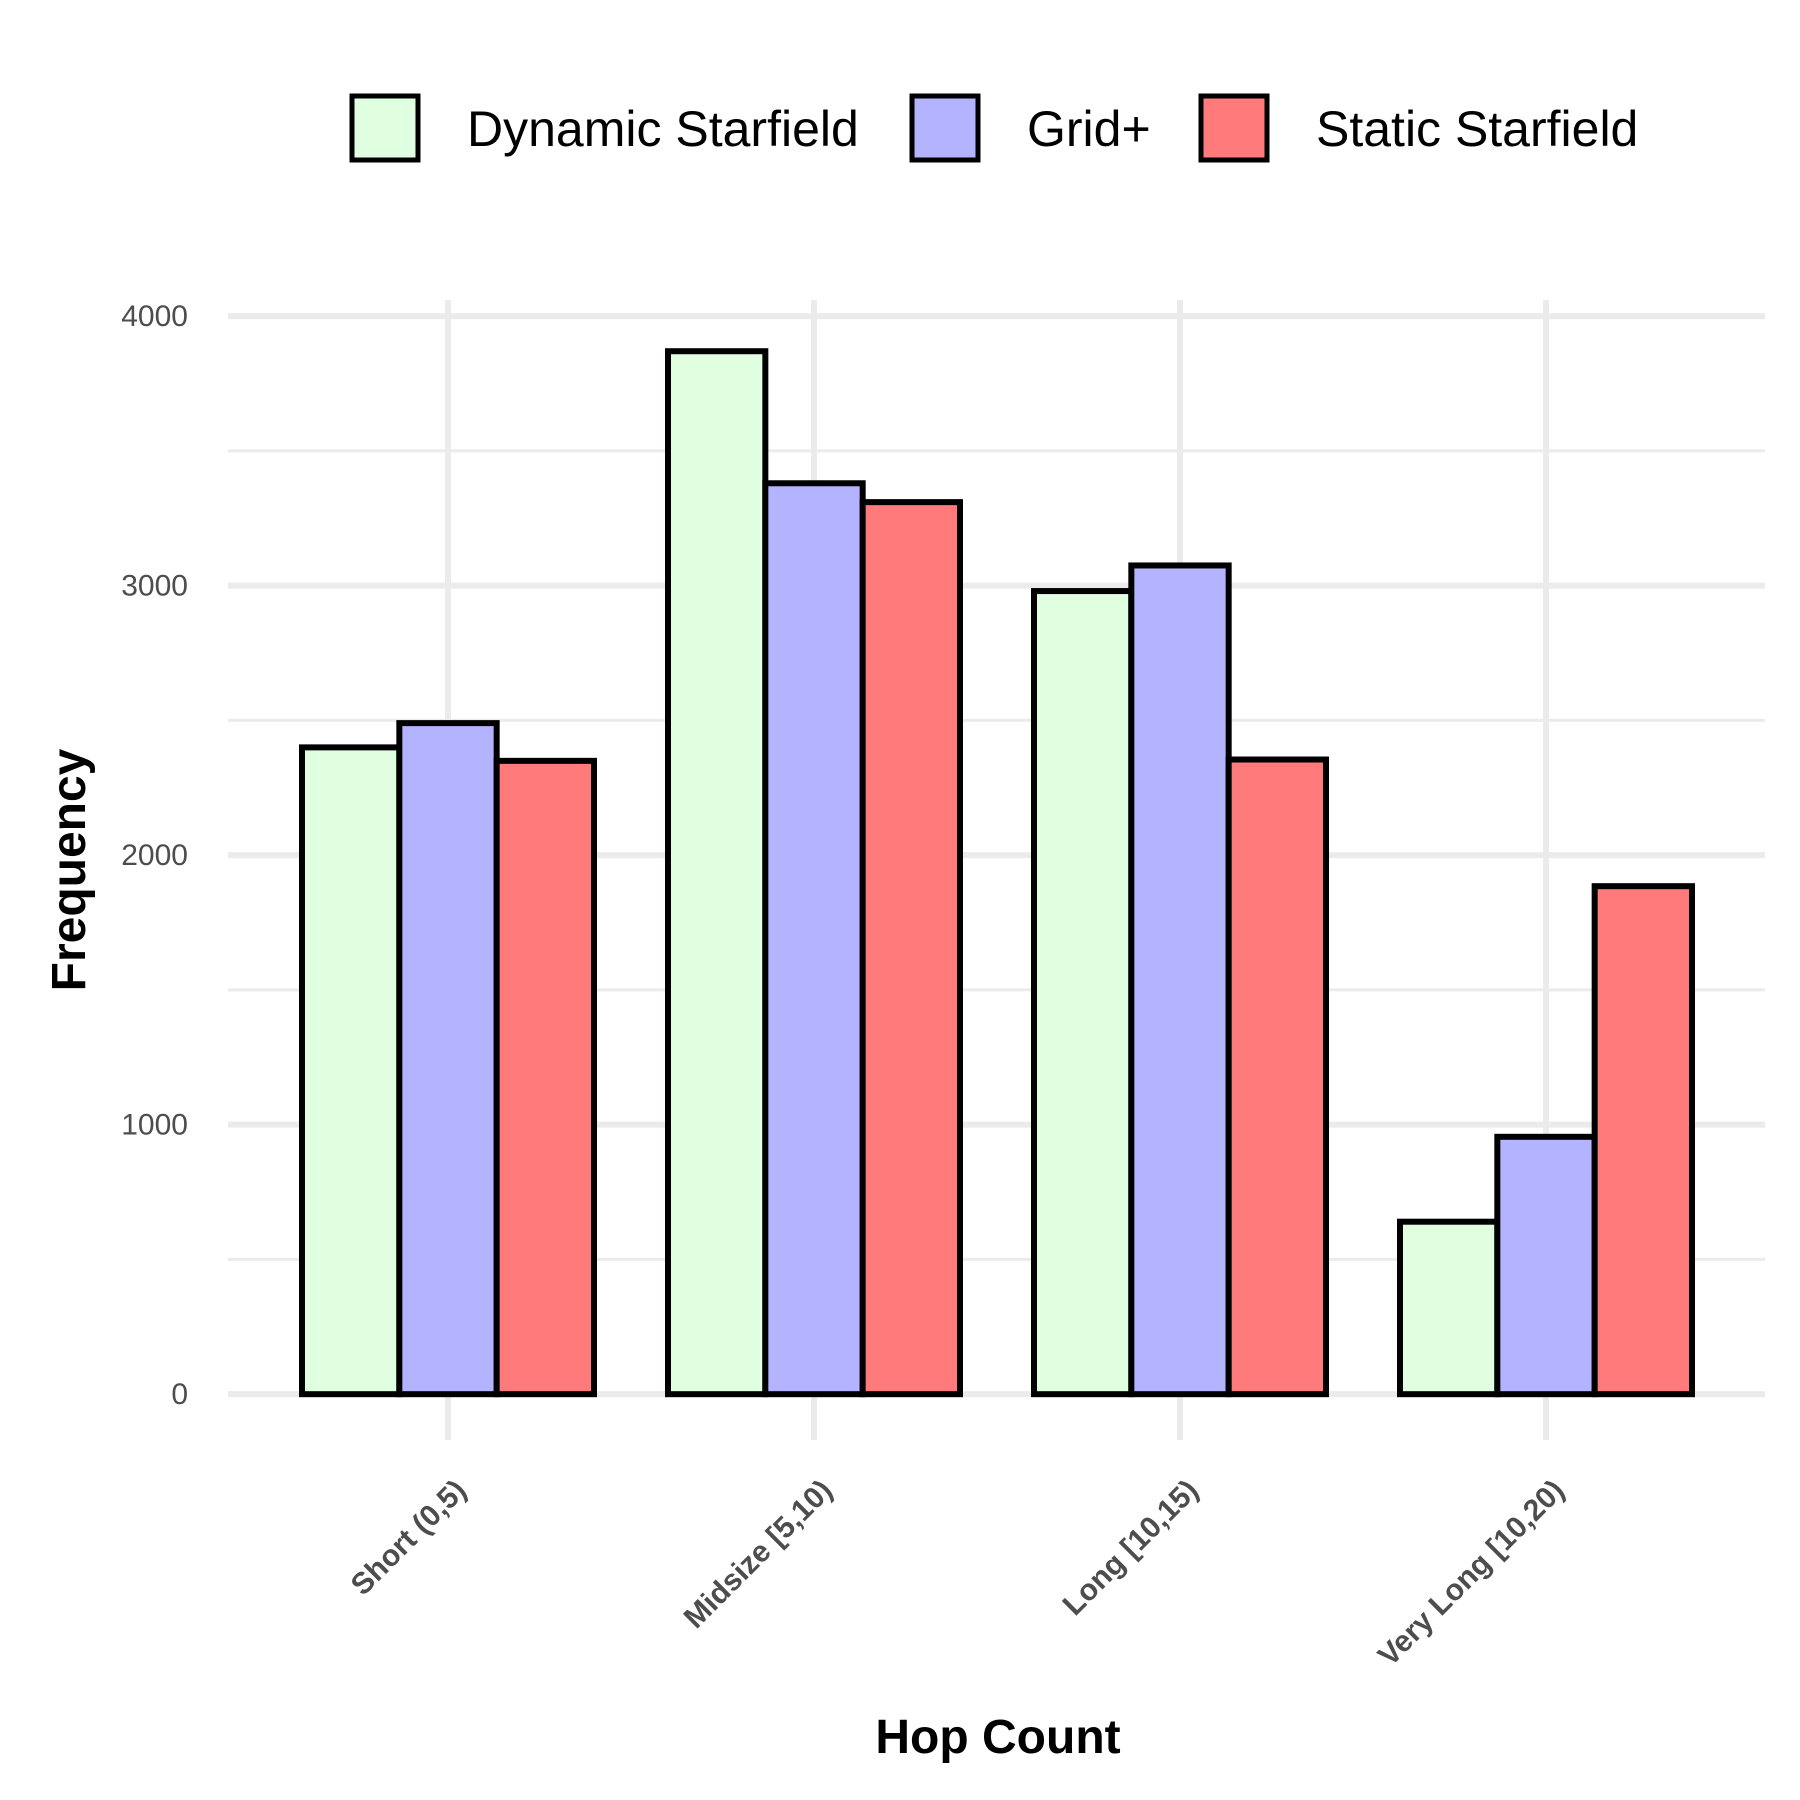 The width and height of the screenshot is (1800, 1800). I want to click on x-tick-label: Midsize [5,10), so click(758, 1554).